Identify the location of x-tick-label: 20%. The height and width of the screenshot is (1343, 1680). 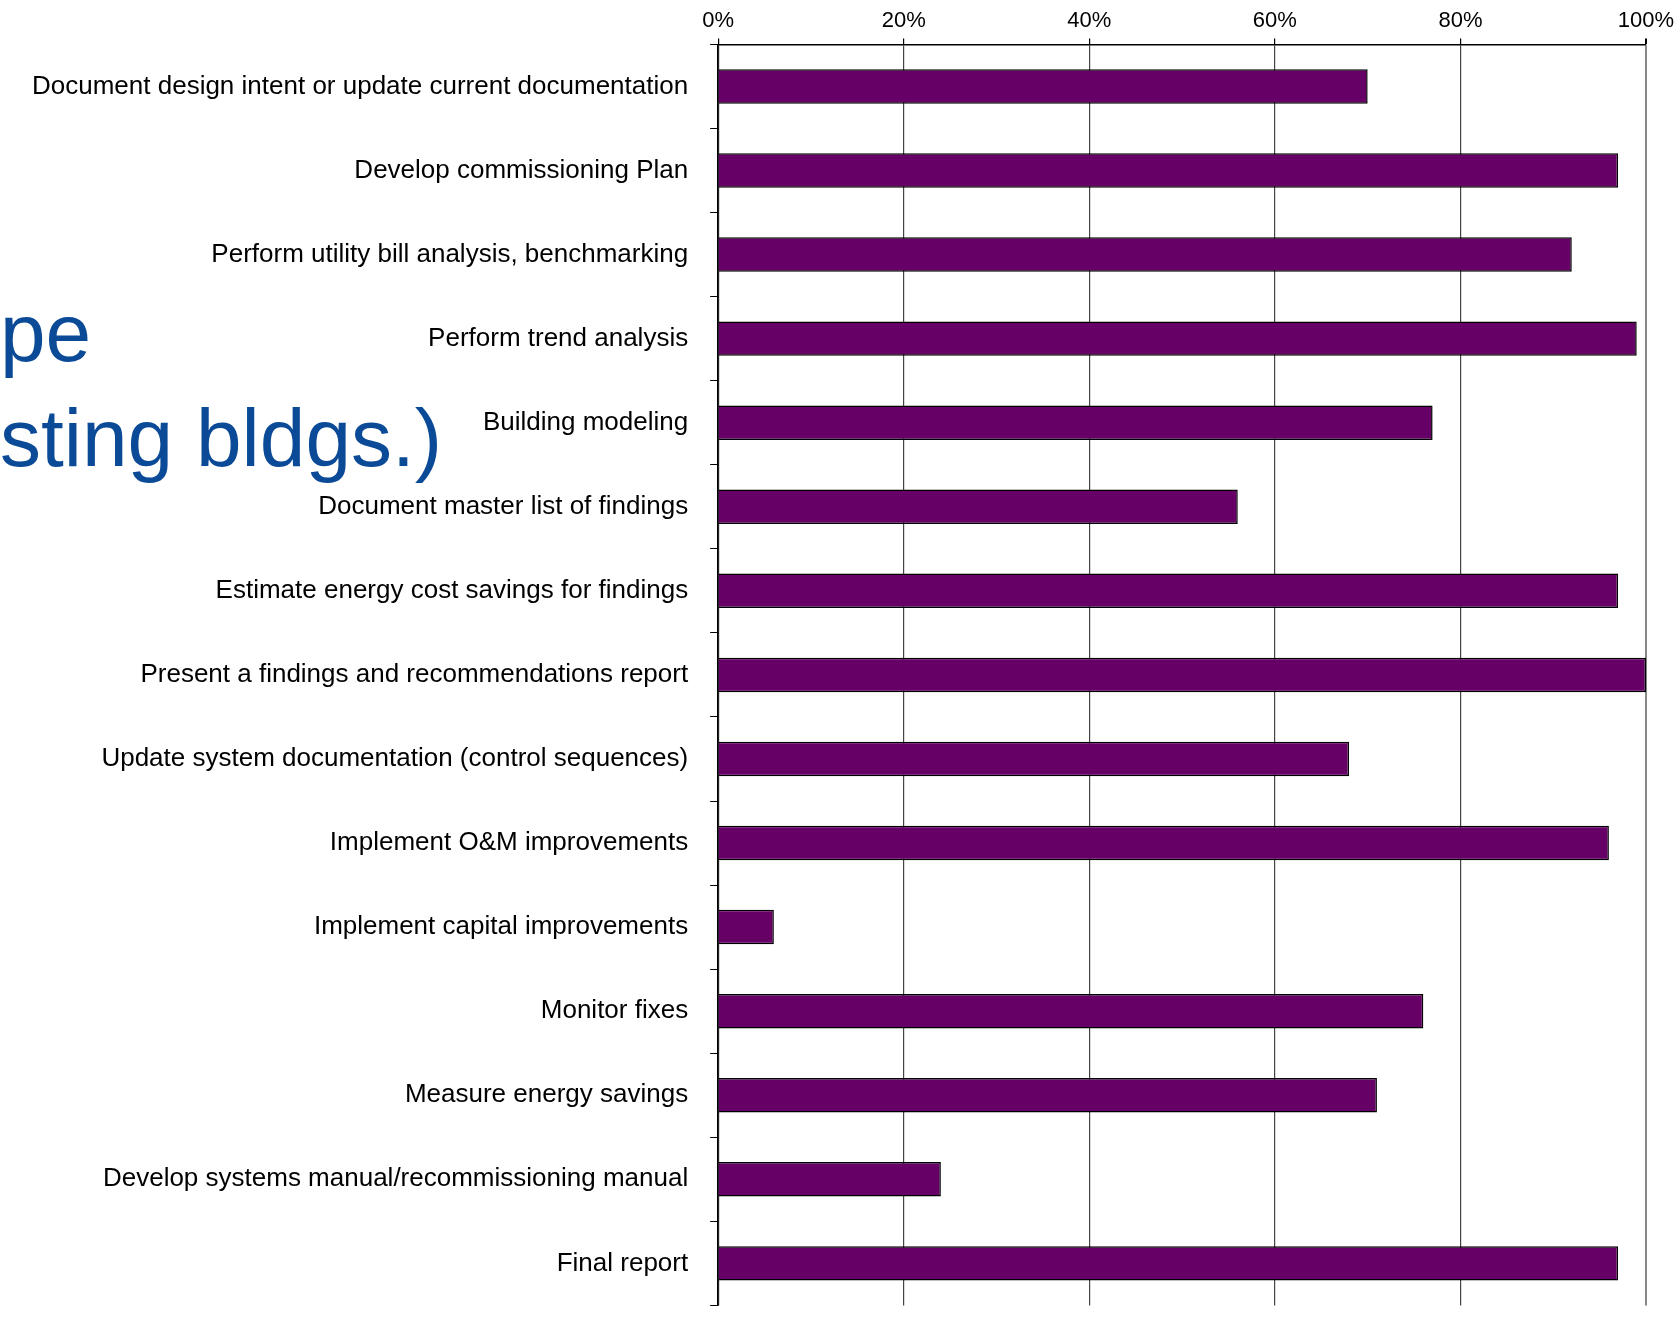
(903, 20).